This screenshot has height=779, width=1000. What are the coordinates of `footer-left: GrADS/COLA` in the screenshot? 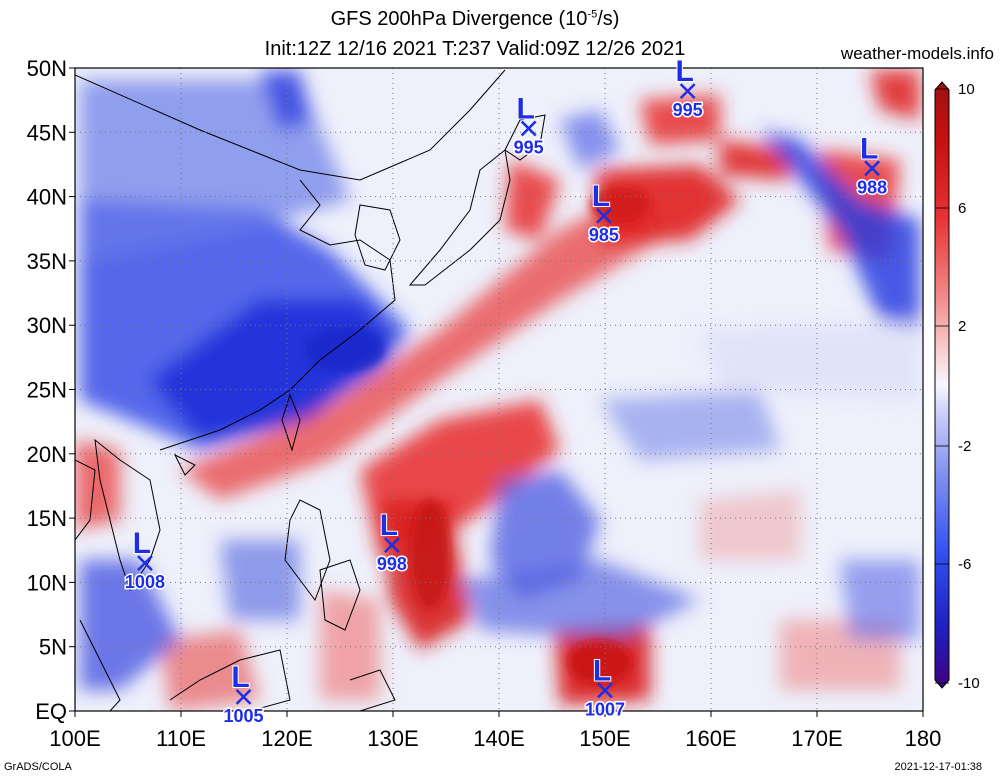 It's located at (38, 767).